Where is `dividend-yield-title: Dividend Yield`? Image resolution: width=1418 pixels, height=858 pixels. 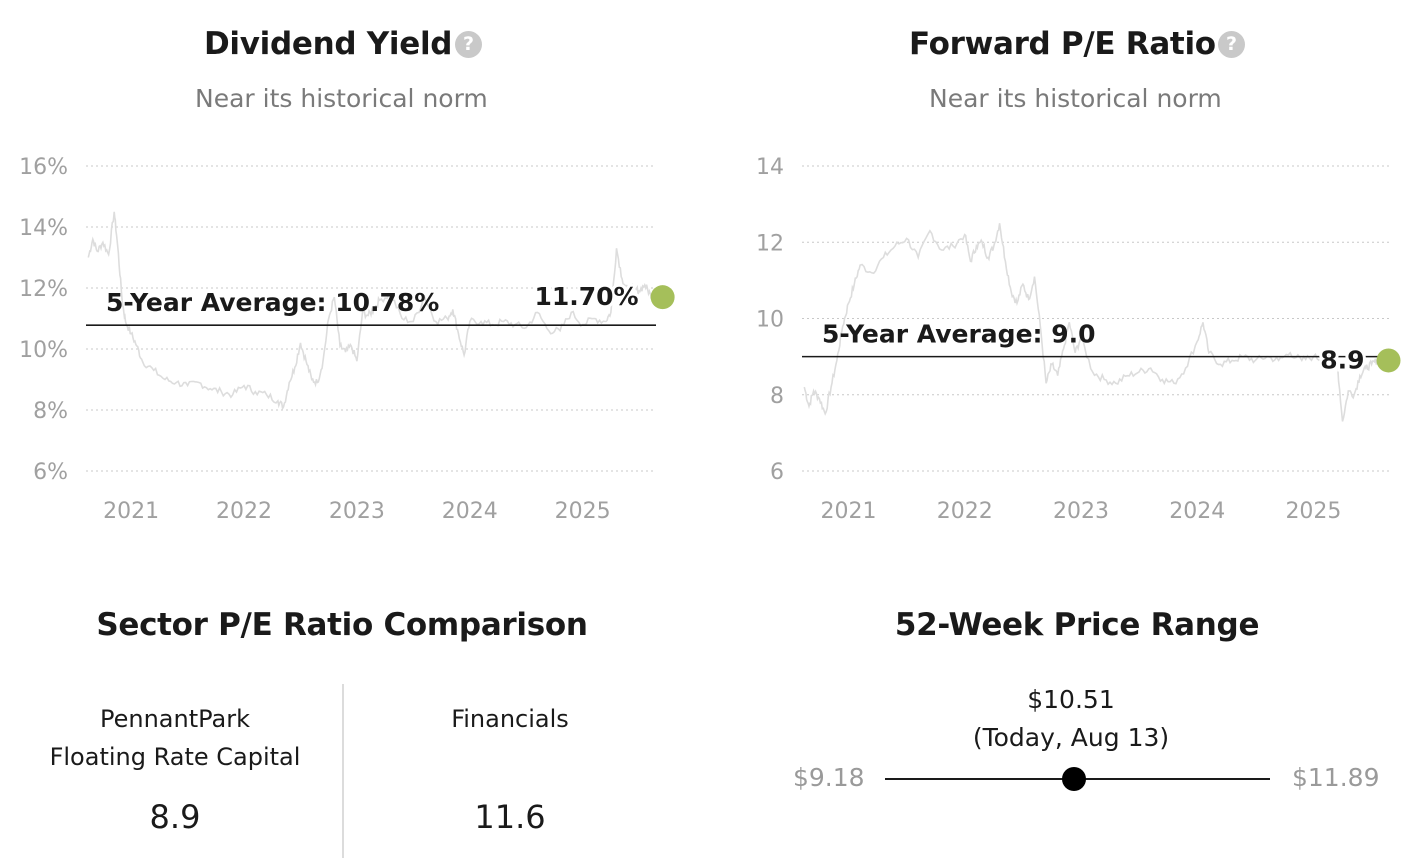 dividend-yield-title: Dividend Yield is located at coordinates (328, 44).